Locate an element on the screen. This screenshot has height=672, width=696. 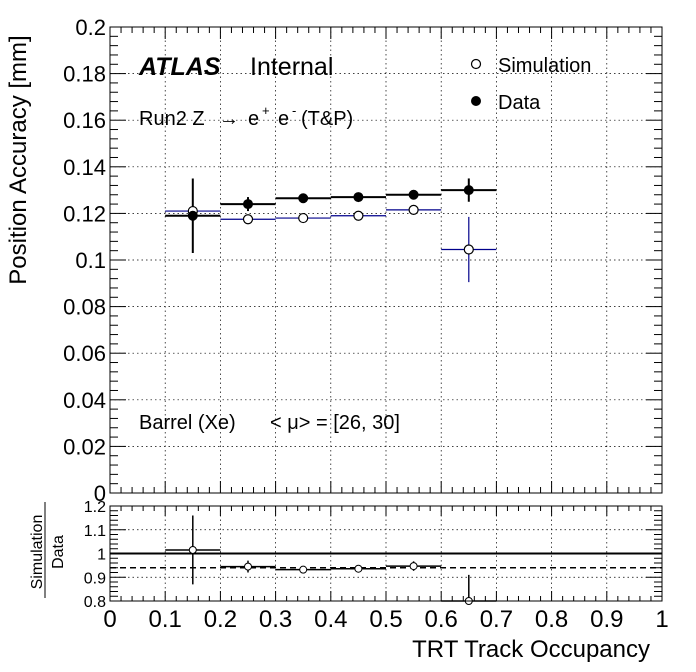
ratio-ticks is located at coordinates (386, 553).